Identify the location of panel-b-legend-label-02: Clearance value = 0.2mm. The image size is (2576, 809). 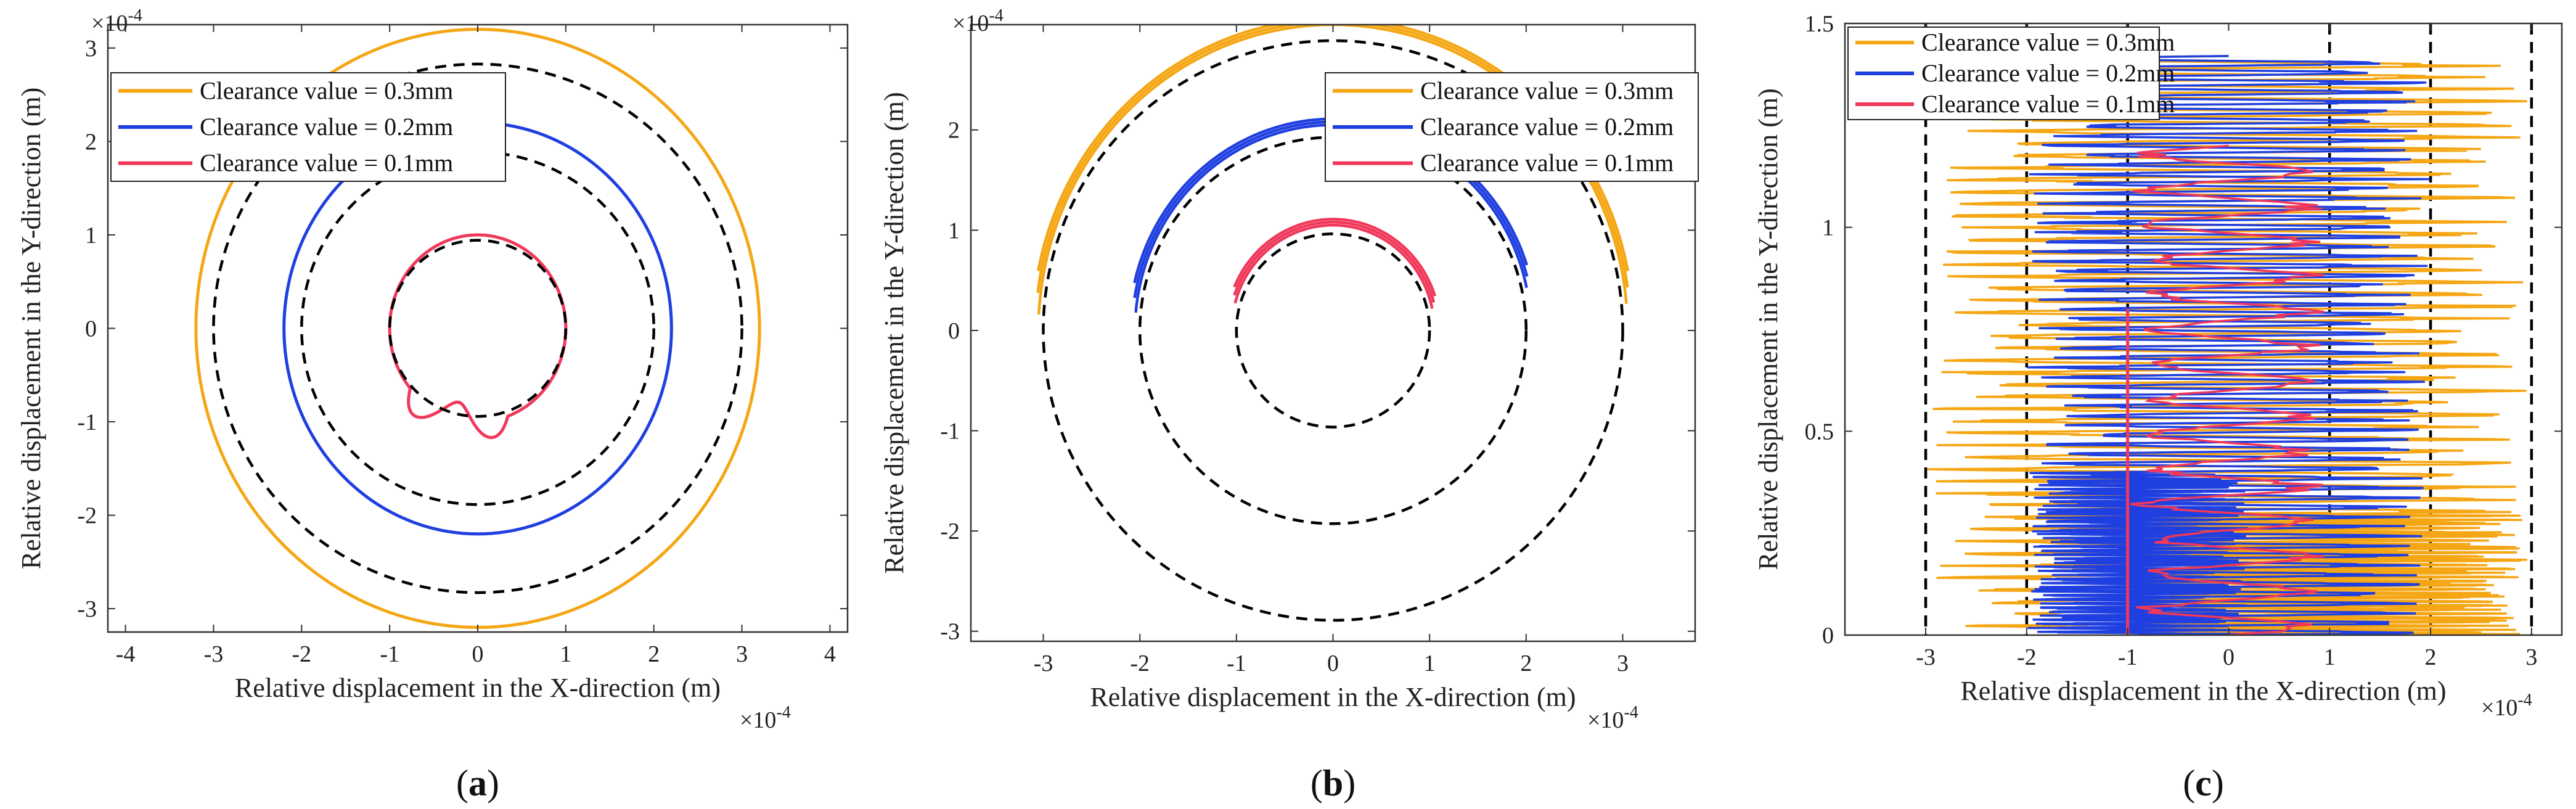
(1547, 127).